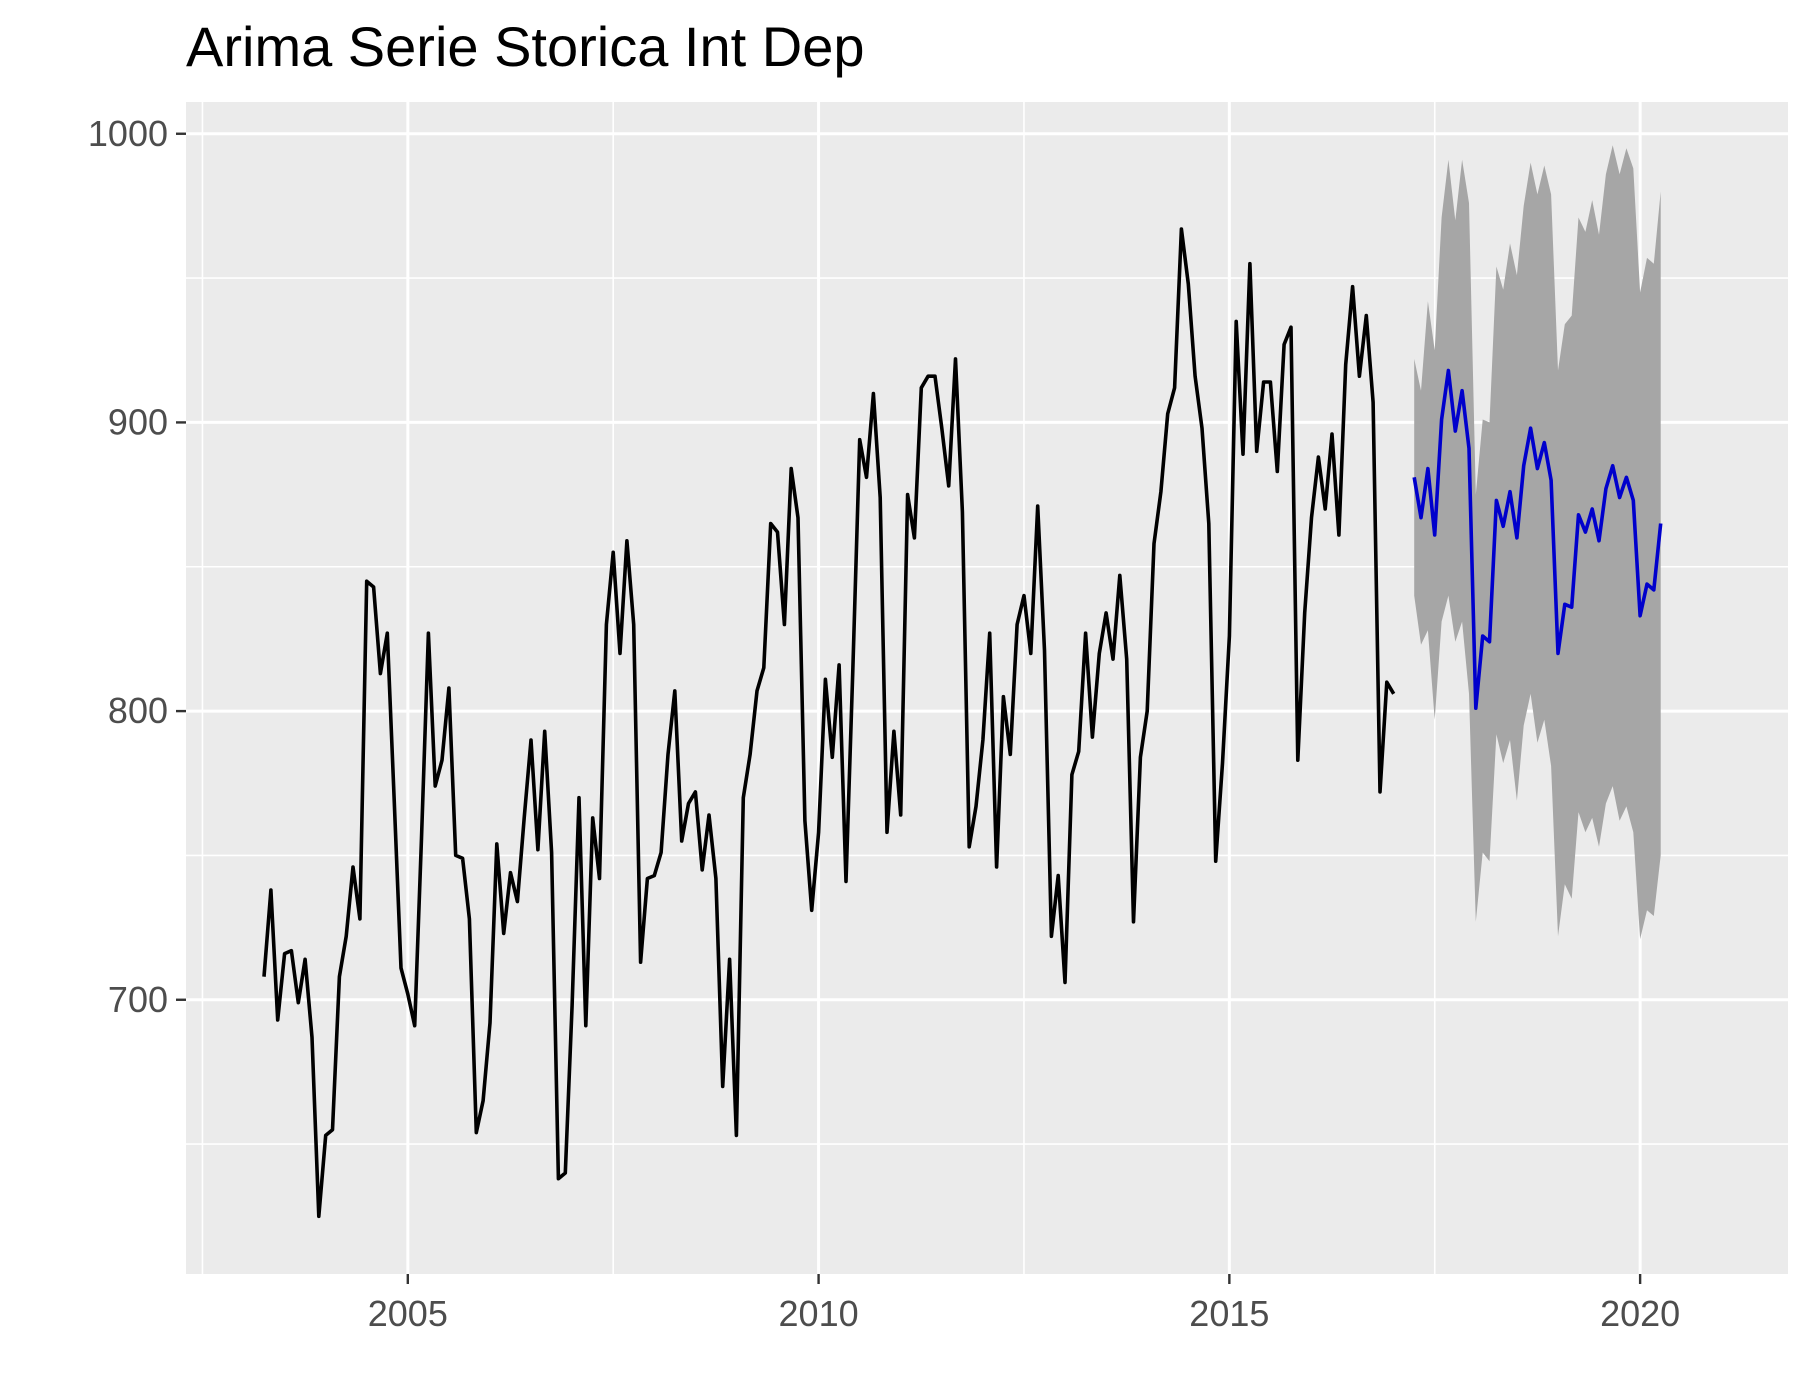  Describe the element at coordinates (819, 1313) in the screenshot. I see `x-tick-label: 2010` at that location.